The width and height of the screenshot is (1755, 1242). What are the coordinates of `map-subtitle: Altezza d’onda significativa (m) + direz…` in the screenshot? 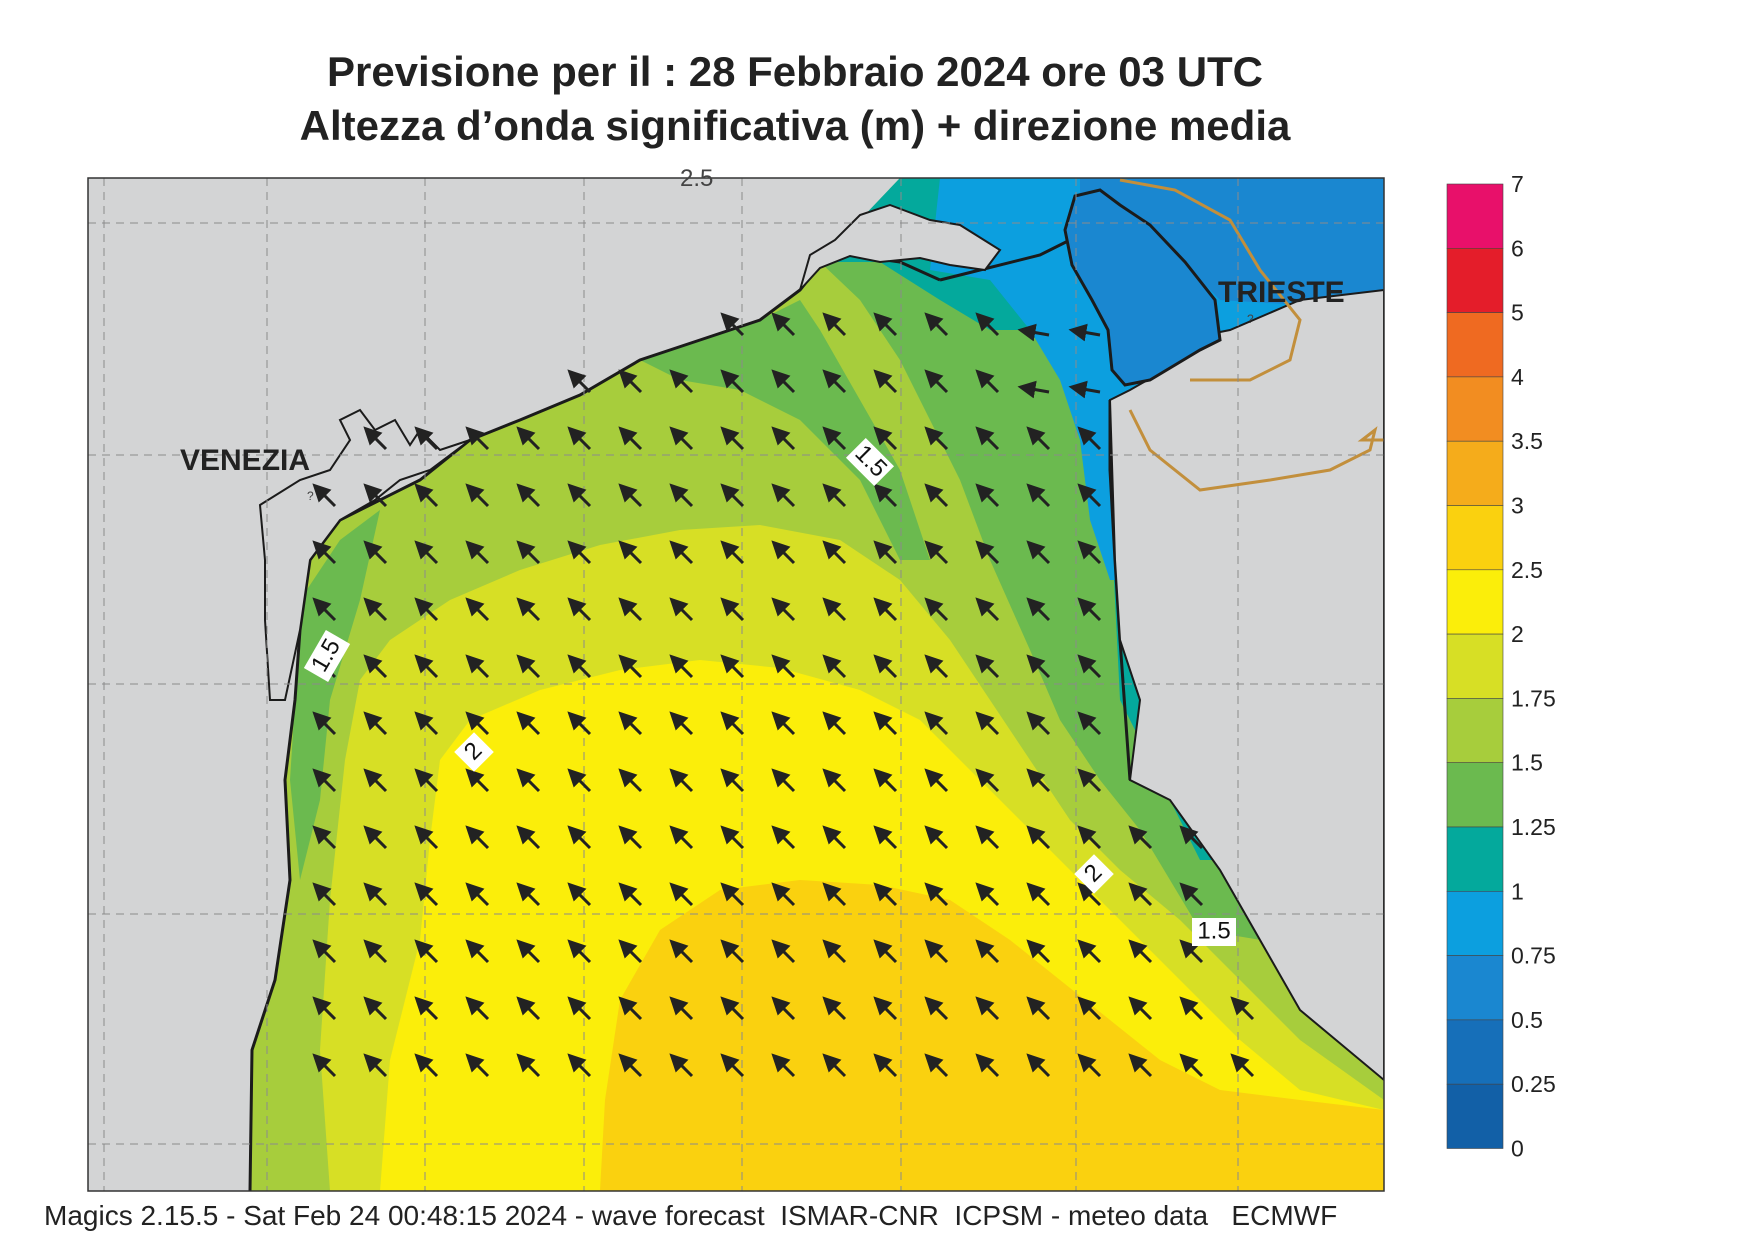 It's located at (795, 125).